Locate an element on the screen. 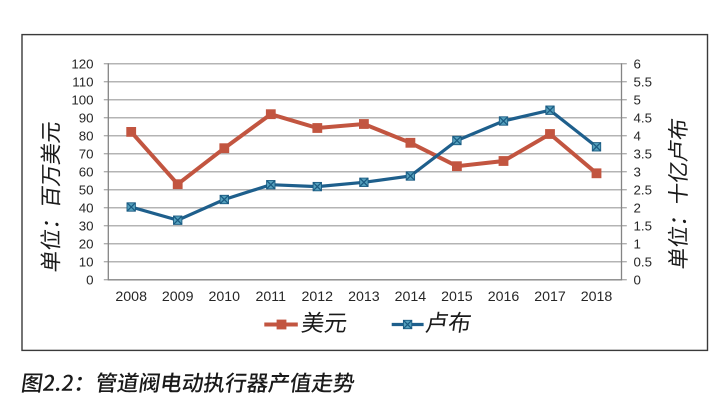  svg-text: 100 is located at coordinates (82, 100).